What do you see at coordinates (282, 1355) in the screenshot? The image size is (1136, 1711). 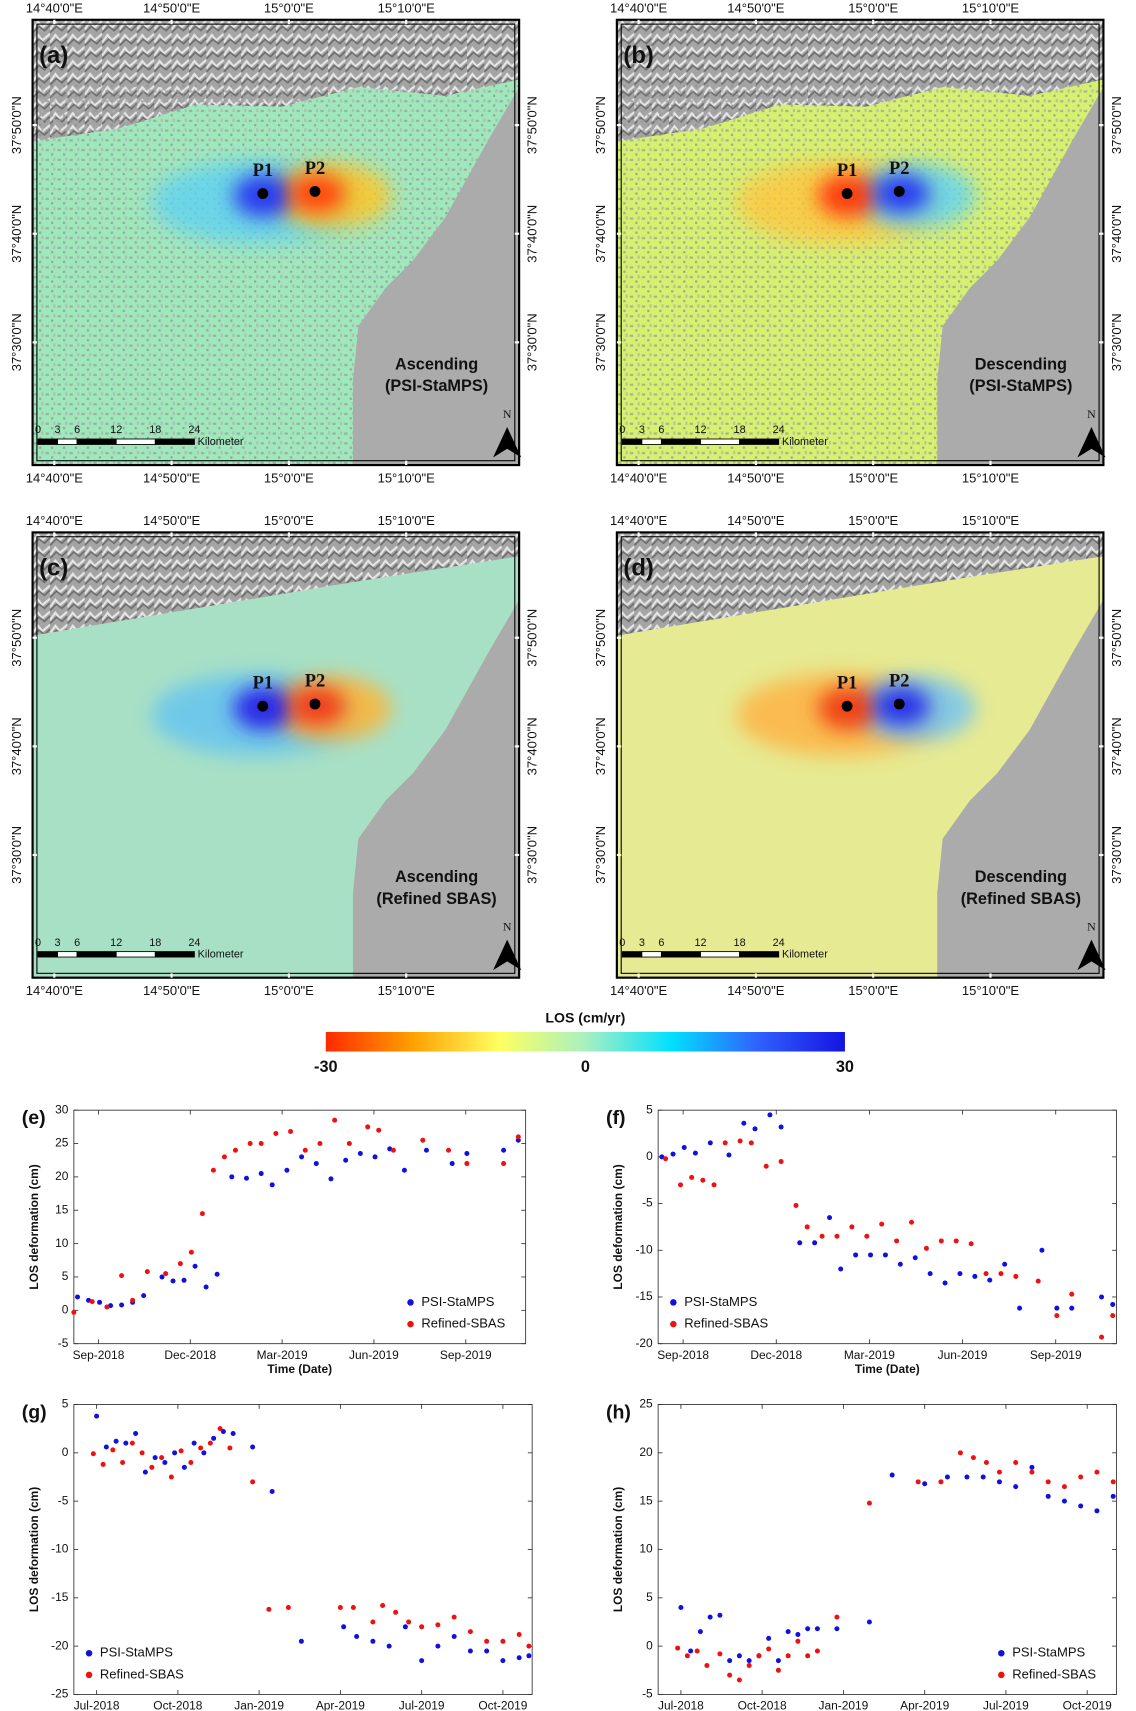 I see `x-tick-label: Mar-2019` at bounding box center [282, 1355].